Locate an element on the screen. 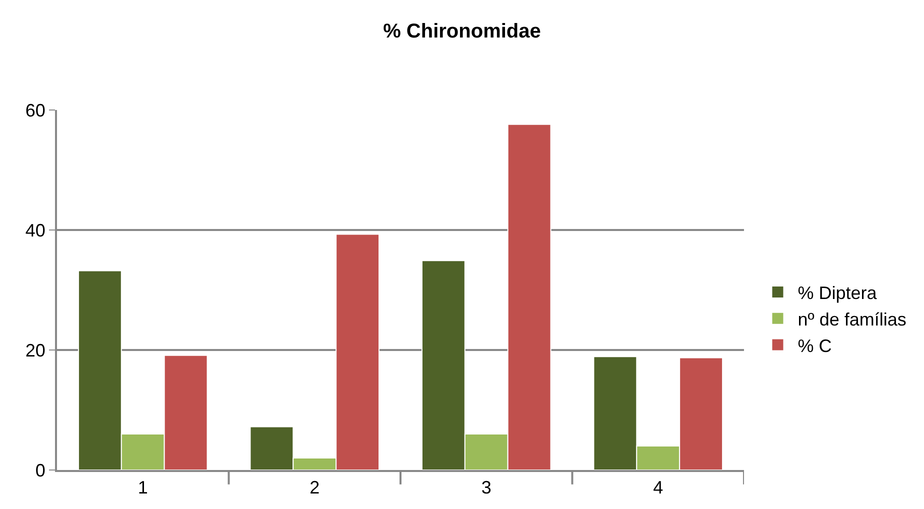 The width and height of the screenshot is (924, 509). legend-label: % Diptera is located at coordinates (838, 293).